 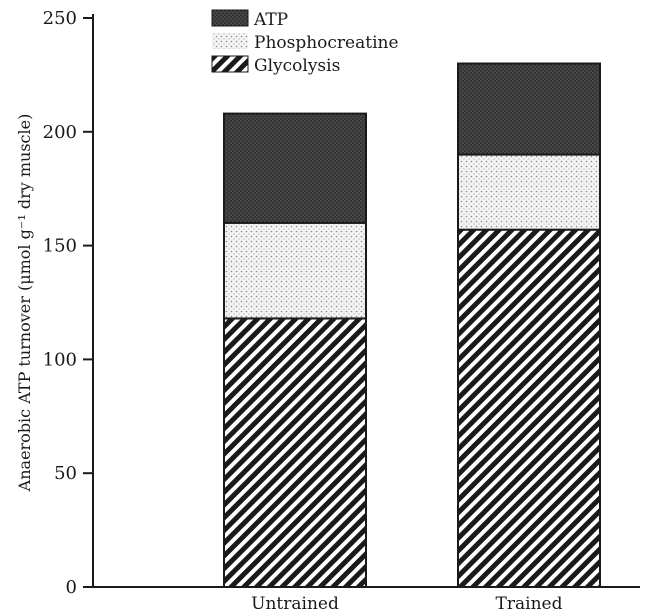 What do you see at coordinates (297, 66) in the screenshot?
I see `legend-label-glycolysis: Glycolysis` at bounding box center [297, 66].